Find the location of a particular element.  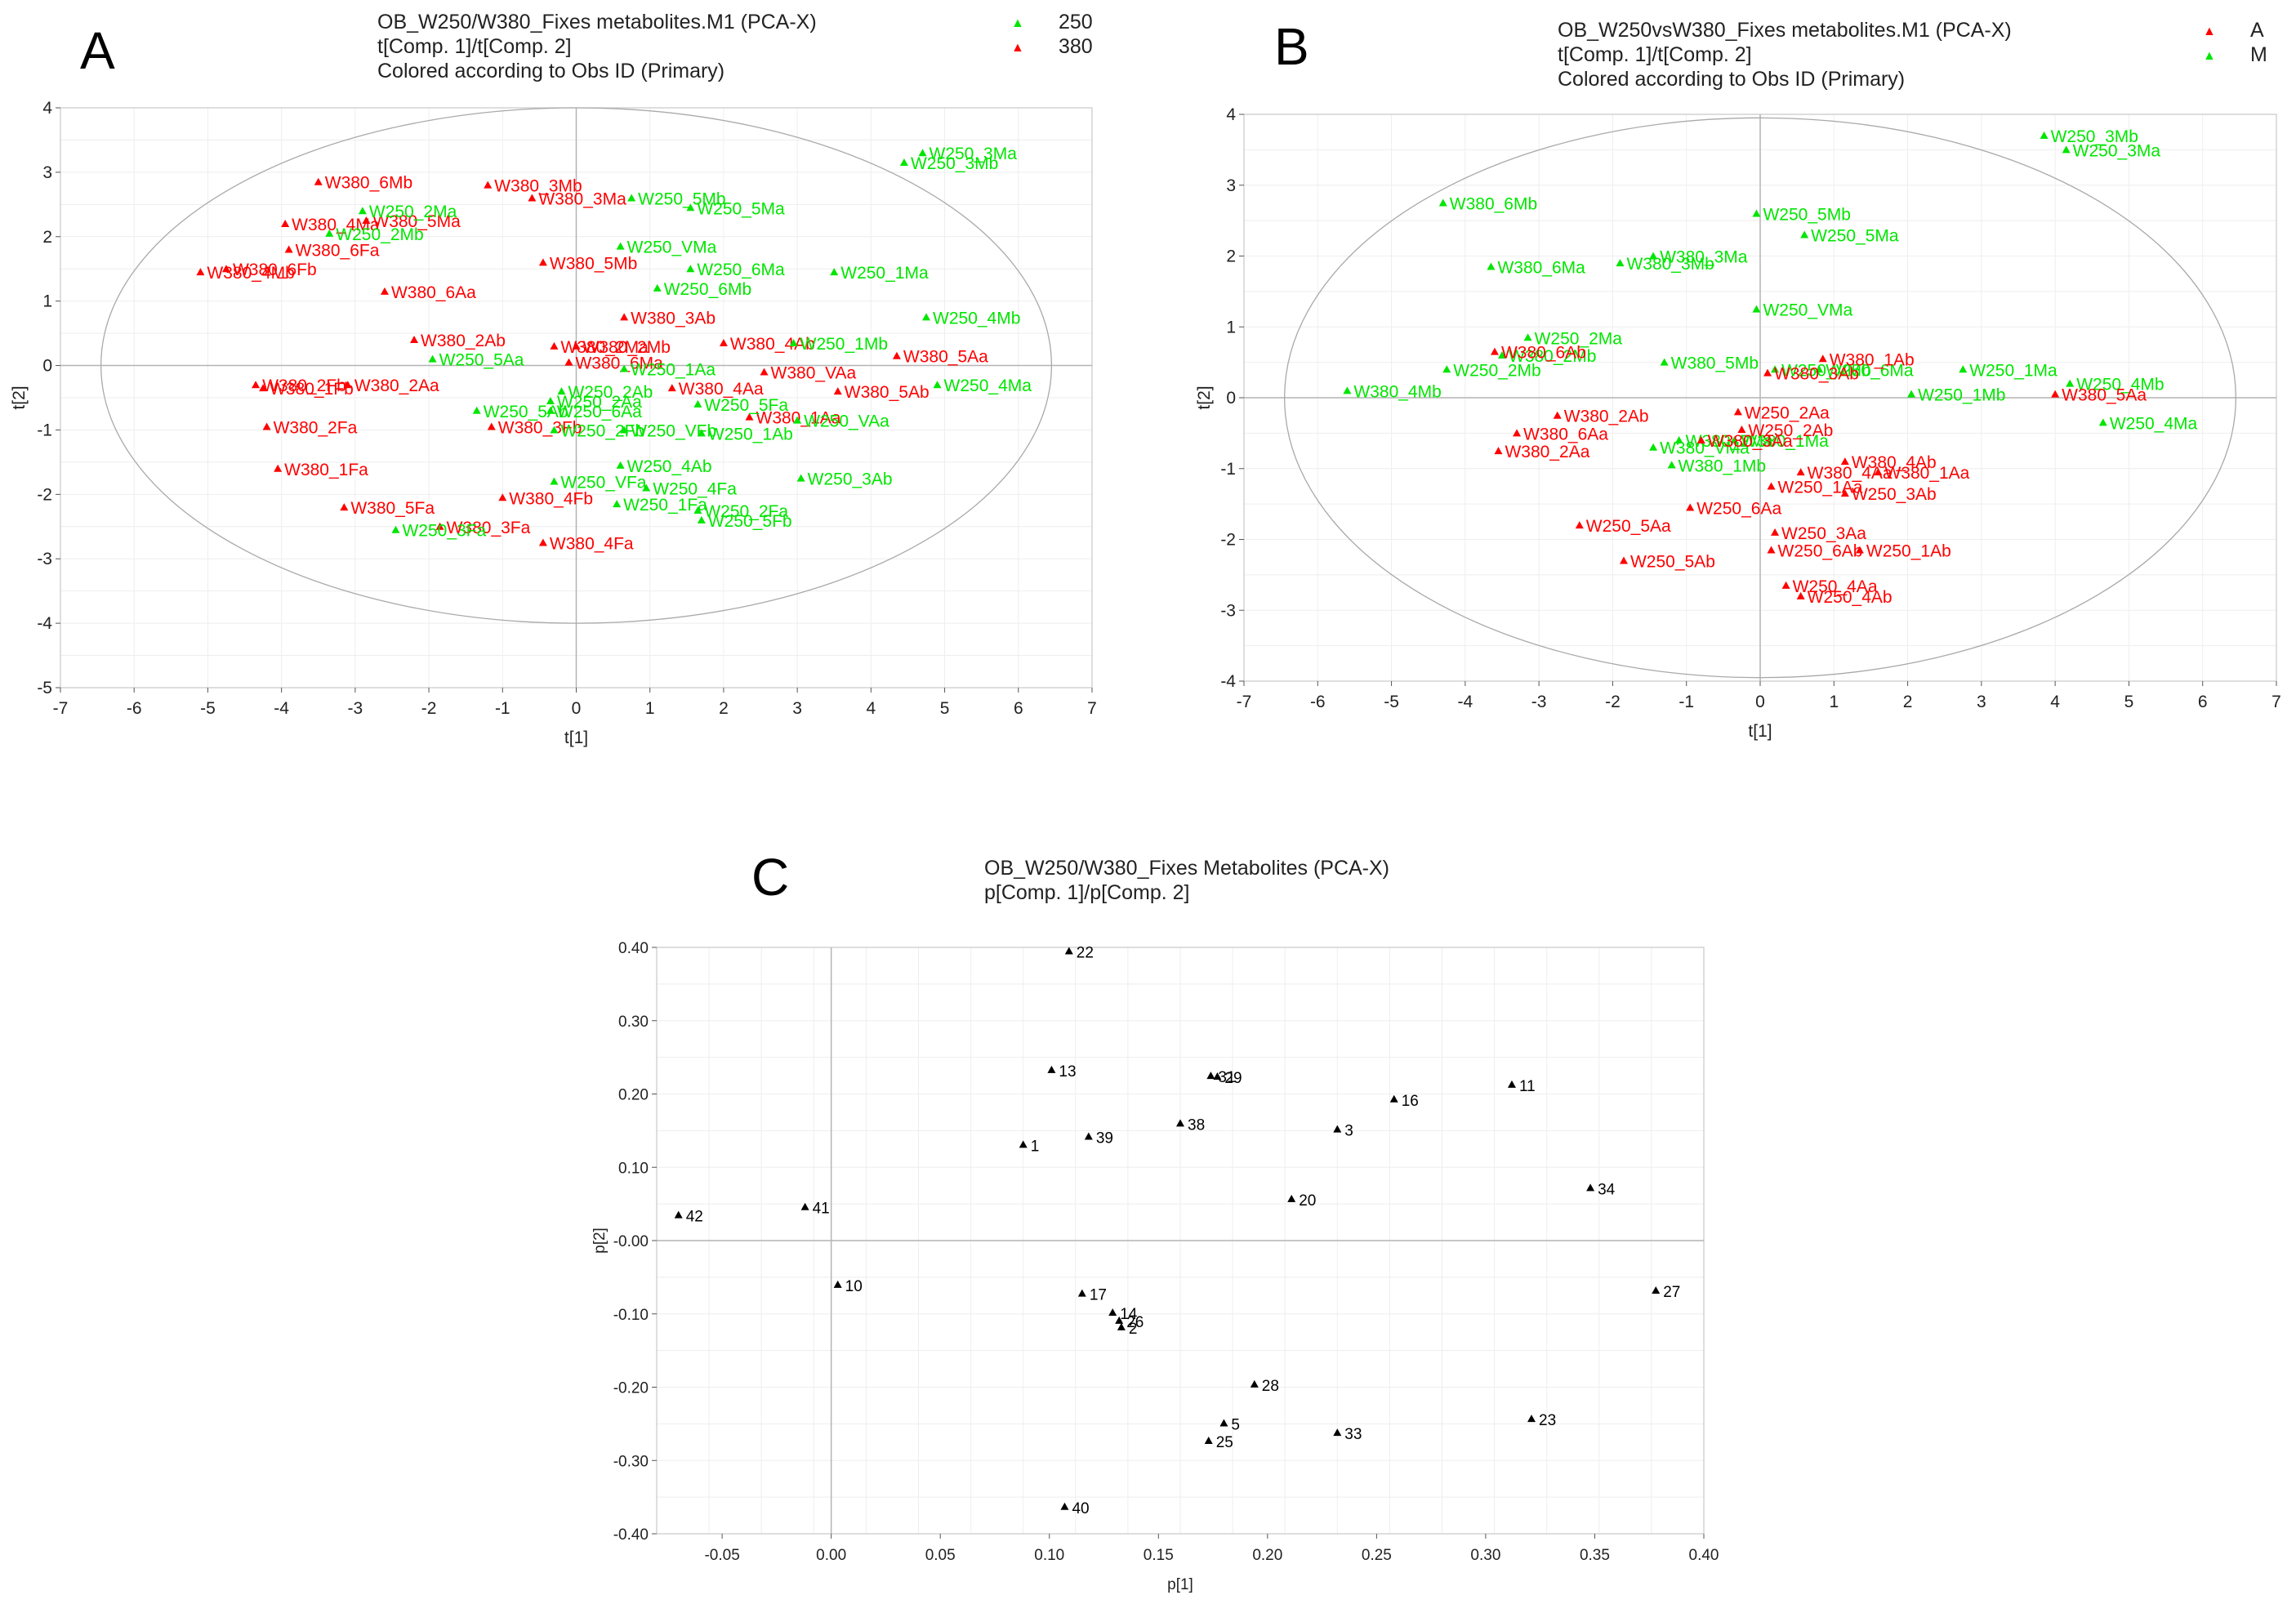

legend-entry: ▲ M is located at coordinates (2244, 54).